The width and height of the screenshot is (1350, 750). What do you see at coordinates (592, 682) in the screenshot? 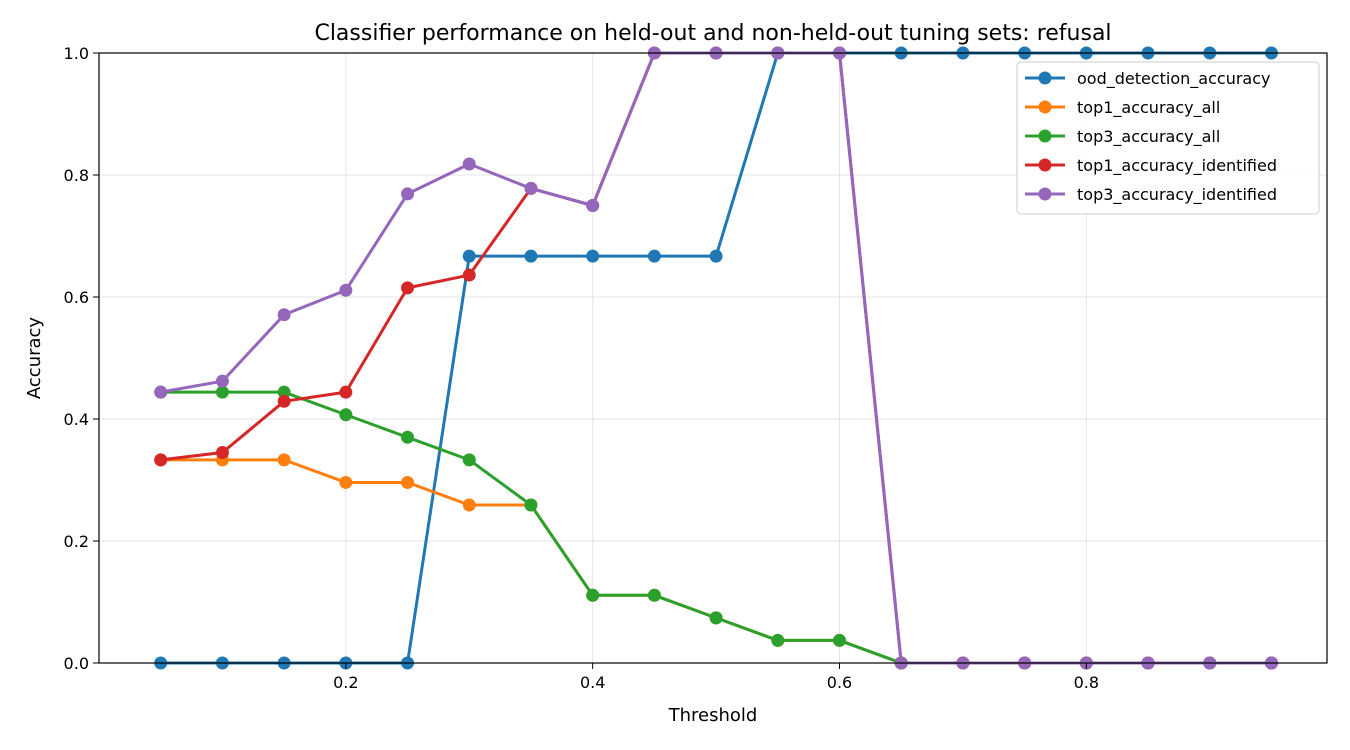
I see `x-tick-label: 0.4` at bounding box center [592, 682].